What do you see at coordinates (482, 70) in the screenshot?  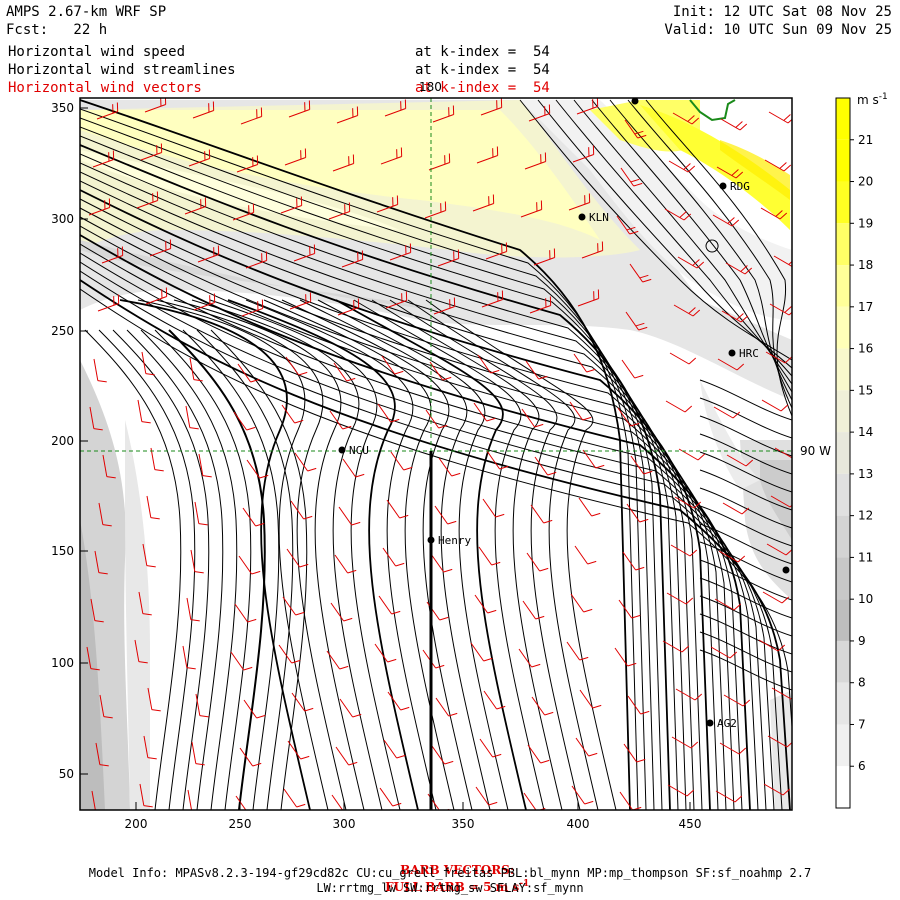 I see `field-level-streamlines: at k-index = 54` at bounding box center [482, 70].